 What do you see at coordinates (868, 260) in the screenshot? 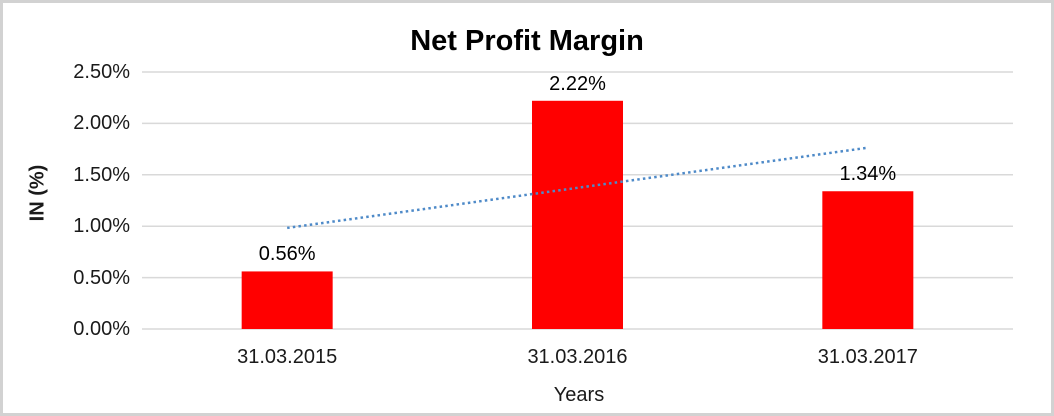
I see `bar-31.03.2017` at bounding box center [868, 260].